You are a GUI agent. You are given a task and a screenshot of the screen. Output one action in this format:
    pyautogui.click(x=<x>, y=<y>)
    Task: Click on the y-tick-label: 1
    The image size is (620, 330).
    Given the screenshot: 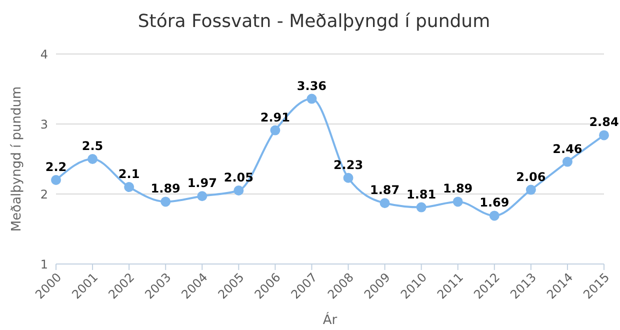 What is the action you would take?
    pyautogui.click(x=44, y=264)
    